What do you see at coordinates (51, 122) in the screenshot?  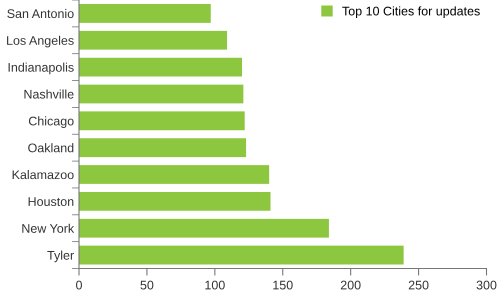 I see `y-tick-label: Chicago` at bounding box center [51, 122].